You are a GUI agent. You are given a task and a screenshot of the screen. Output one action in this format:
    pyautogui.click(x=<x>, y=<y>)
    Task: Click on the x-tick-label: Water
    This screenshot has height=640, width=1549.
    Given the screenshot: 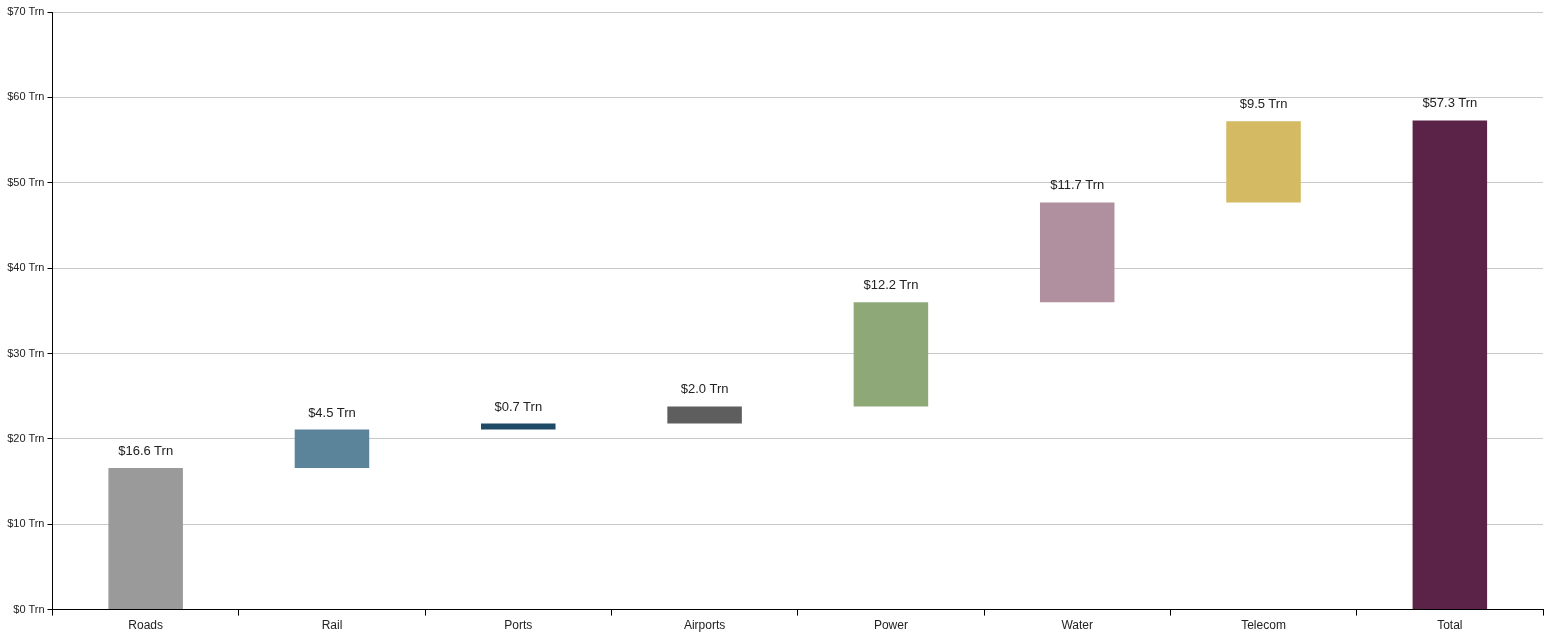 What is the action you would take?
    pyautogui.click(x=1077, y=625)
    